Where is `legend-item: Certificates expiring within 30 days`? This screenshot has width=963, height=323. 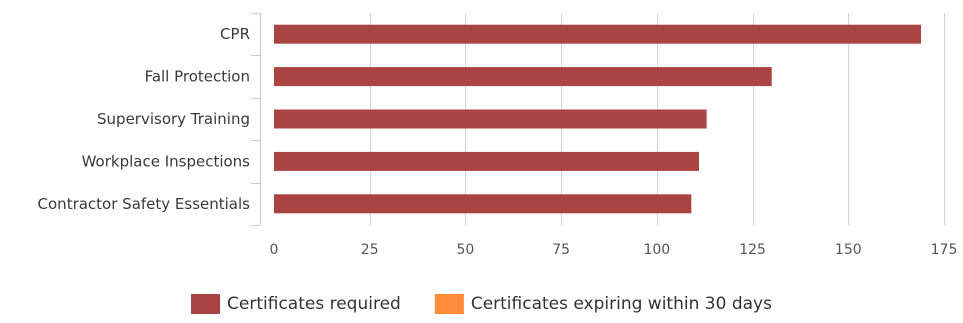 legend-item: Certificates expiring within 30 days is located at coordinates (603, 304).